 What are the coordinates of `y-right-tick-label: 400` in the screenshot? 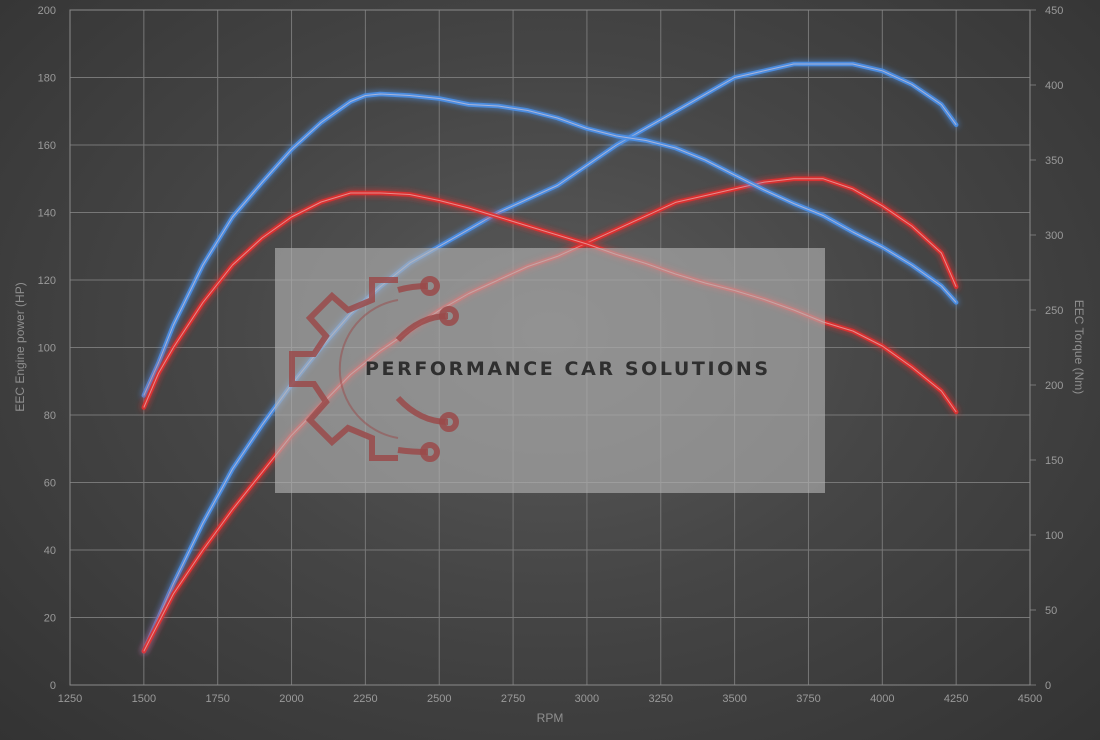 It's located at (1054, 86).